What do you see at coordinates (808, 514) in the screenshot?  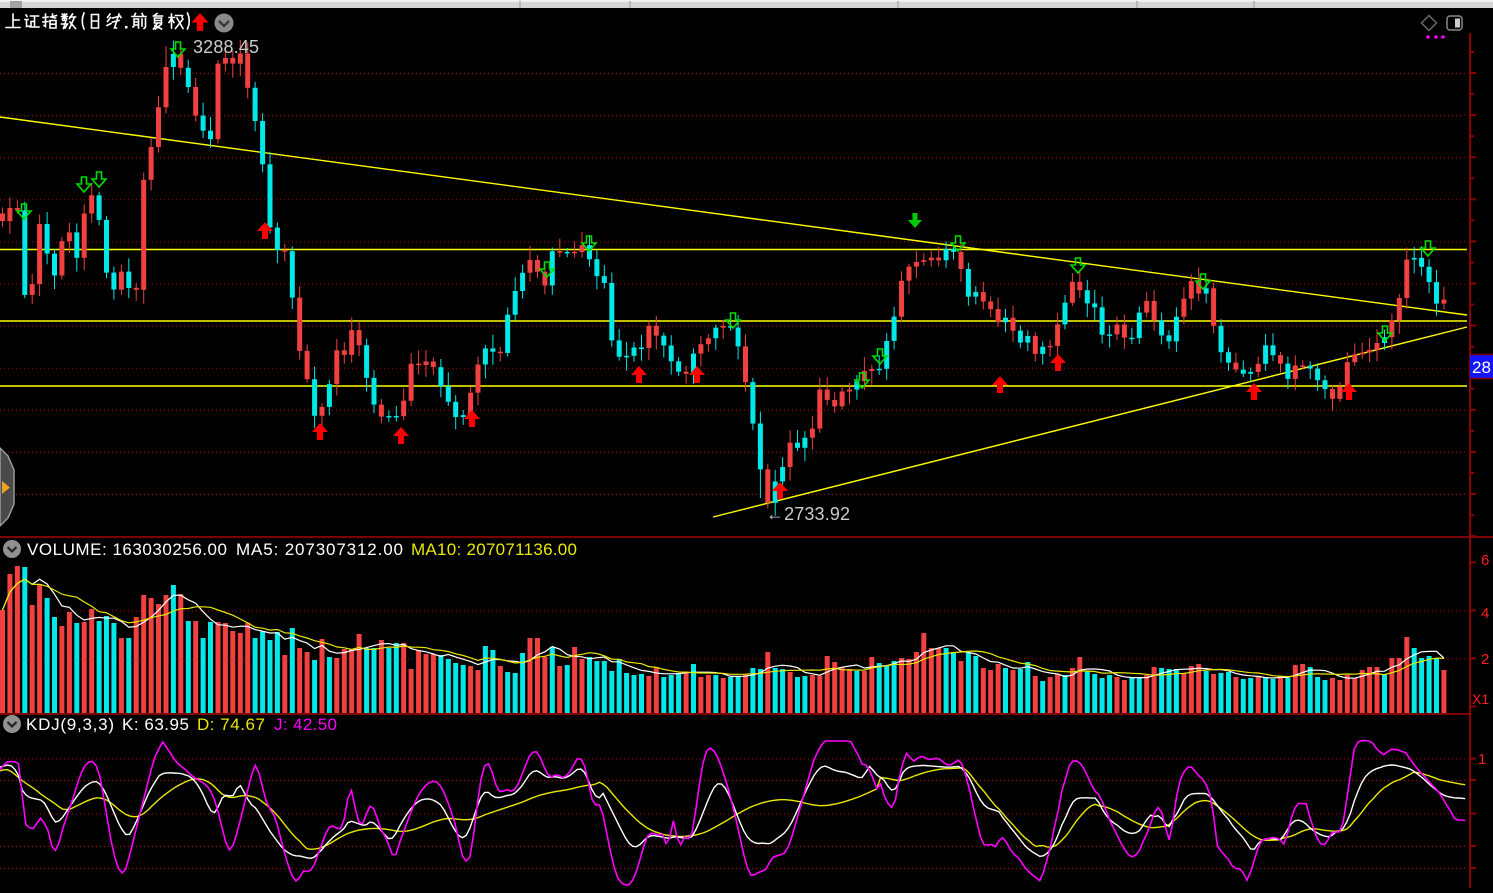 I see `svg-text: ←2733.92` at bounding box center [808, 514].